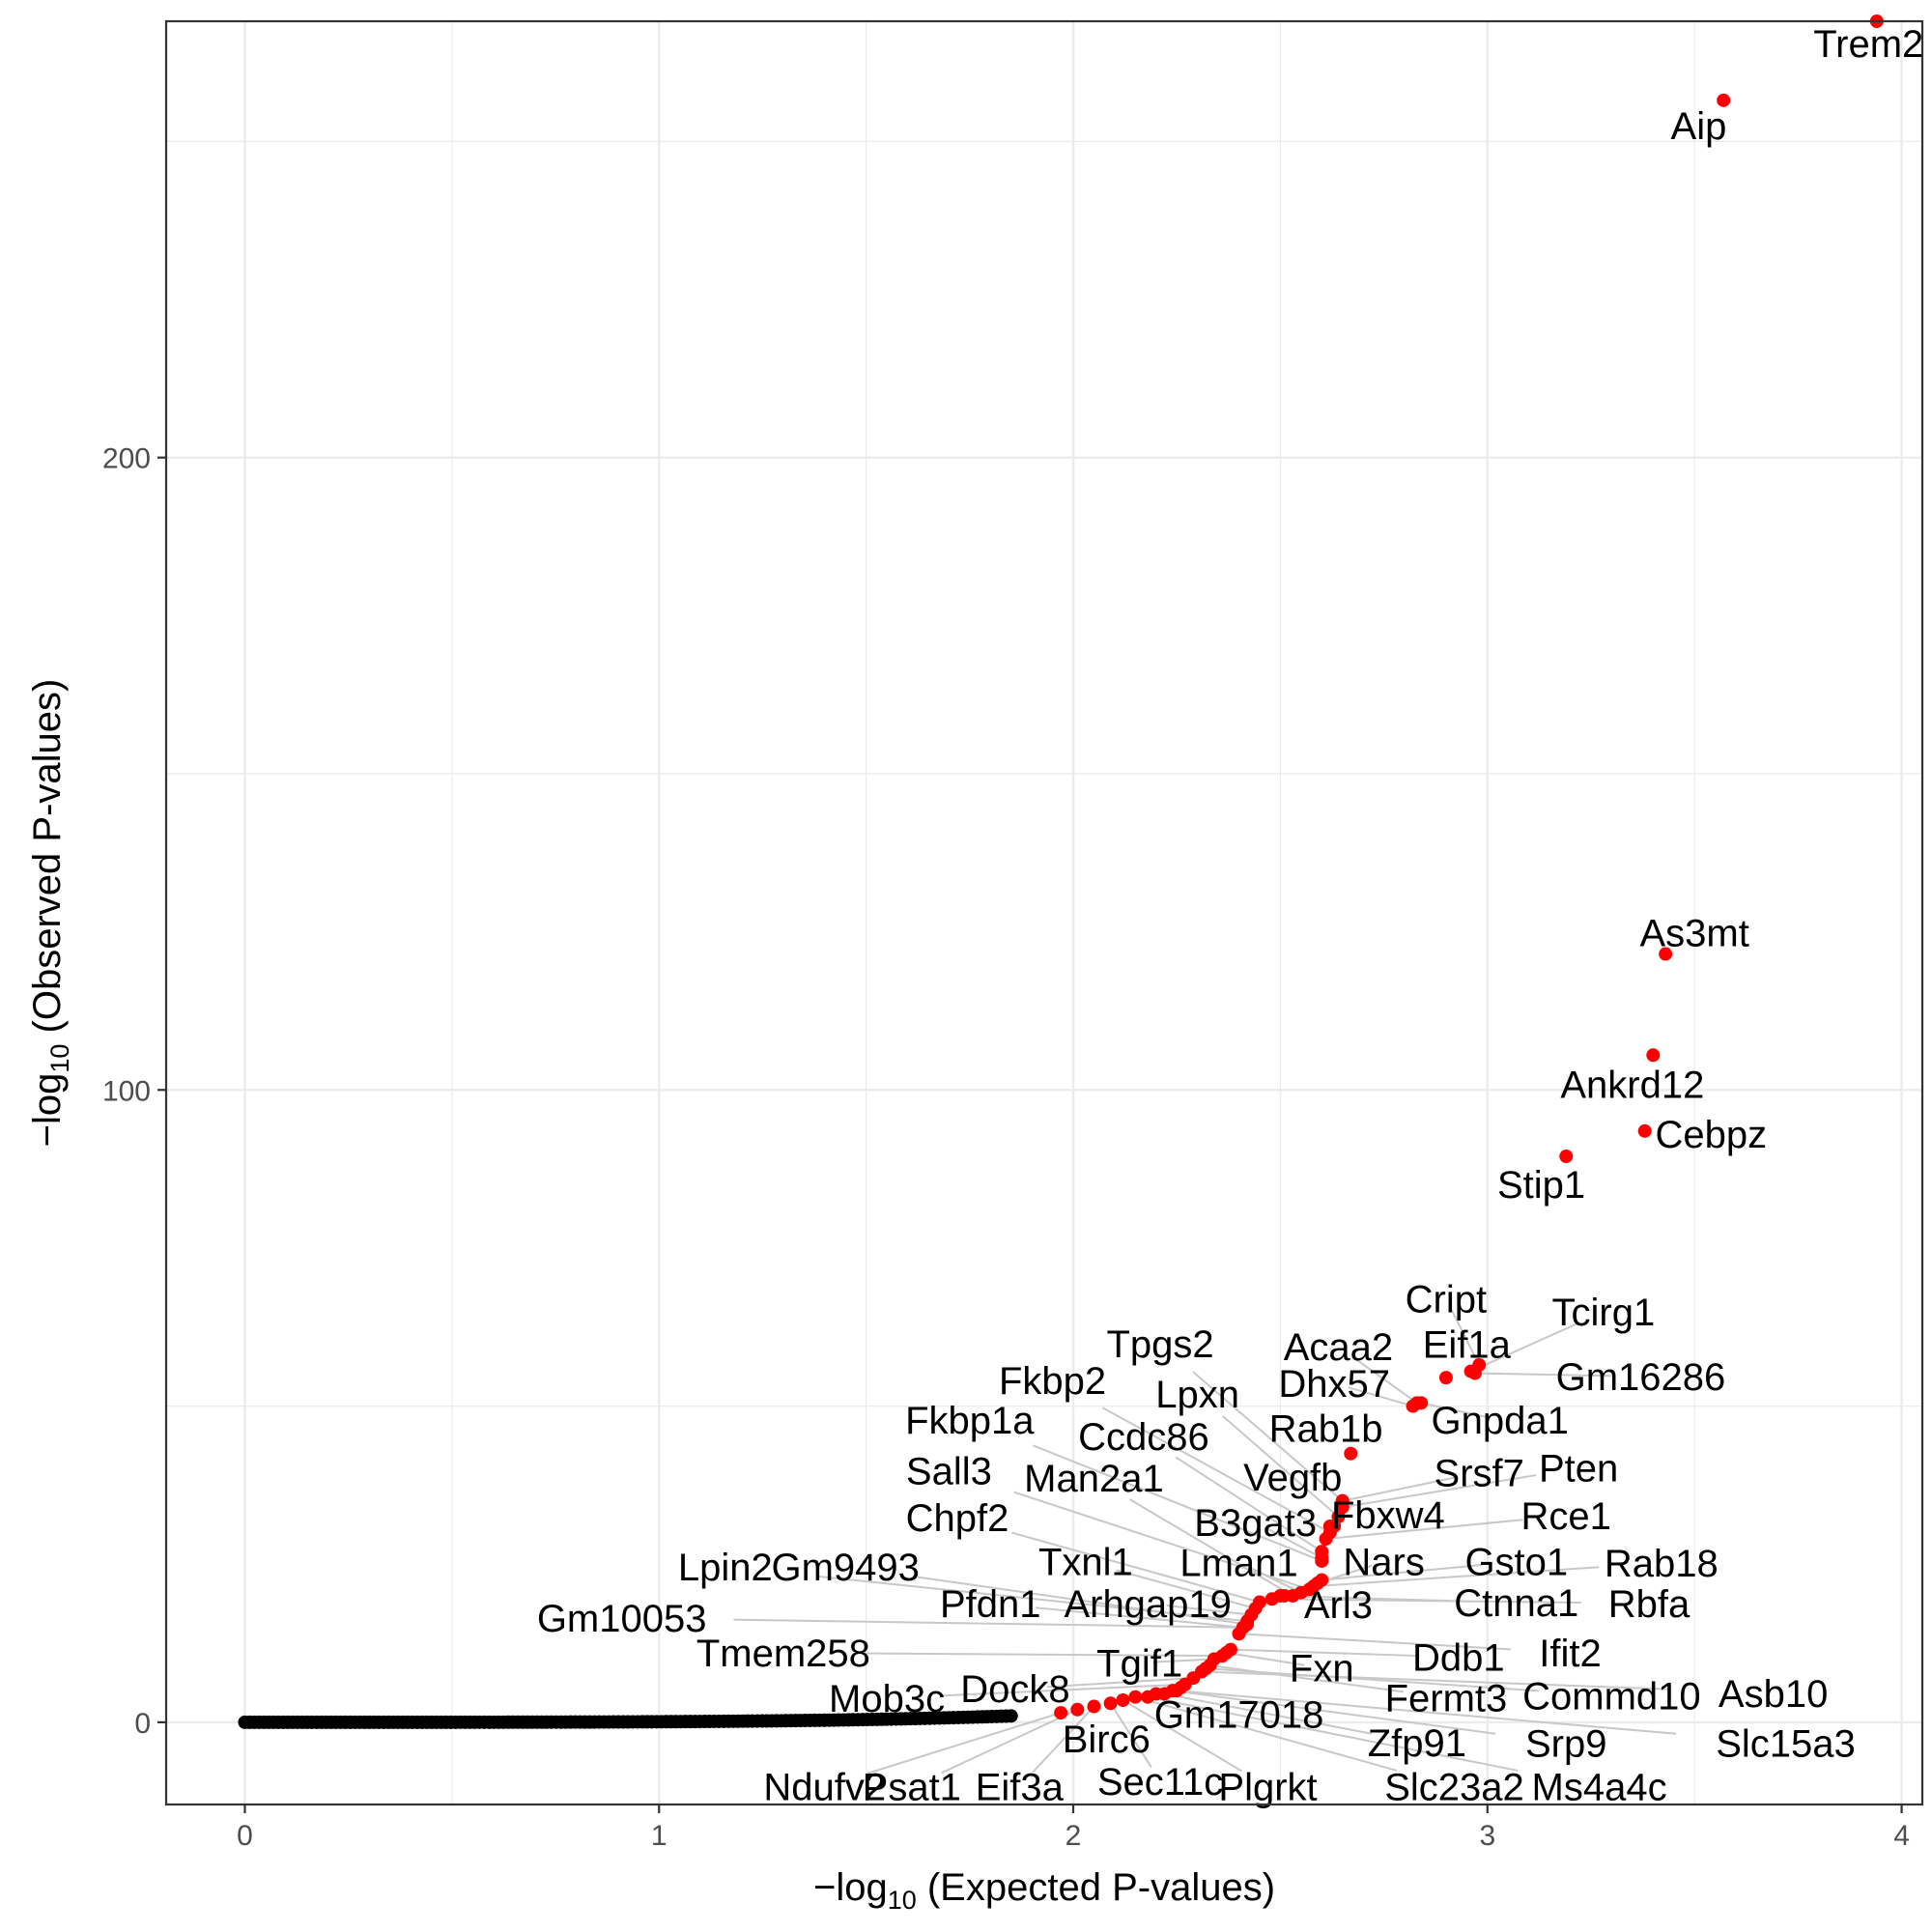 This screenshot has height=1932, width=1932. Describe the element at coordinates (1334, 1384) in the screenshot. I see `gene-label: Dhx57` at that location.